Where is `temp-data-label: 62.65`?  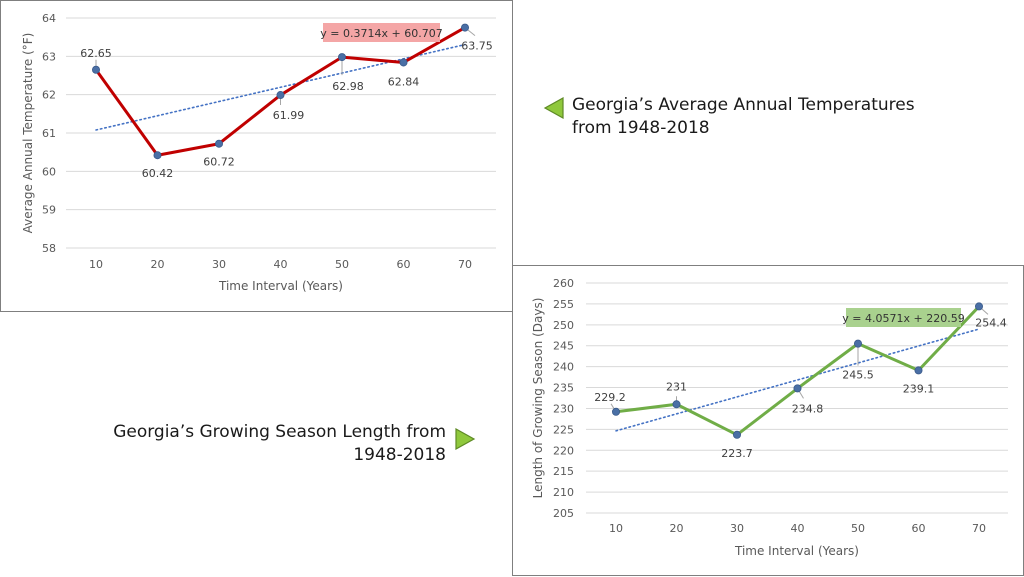 temp-data-label: 62.65 is located at coordinates (96, 53).